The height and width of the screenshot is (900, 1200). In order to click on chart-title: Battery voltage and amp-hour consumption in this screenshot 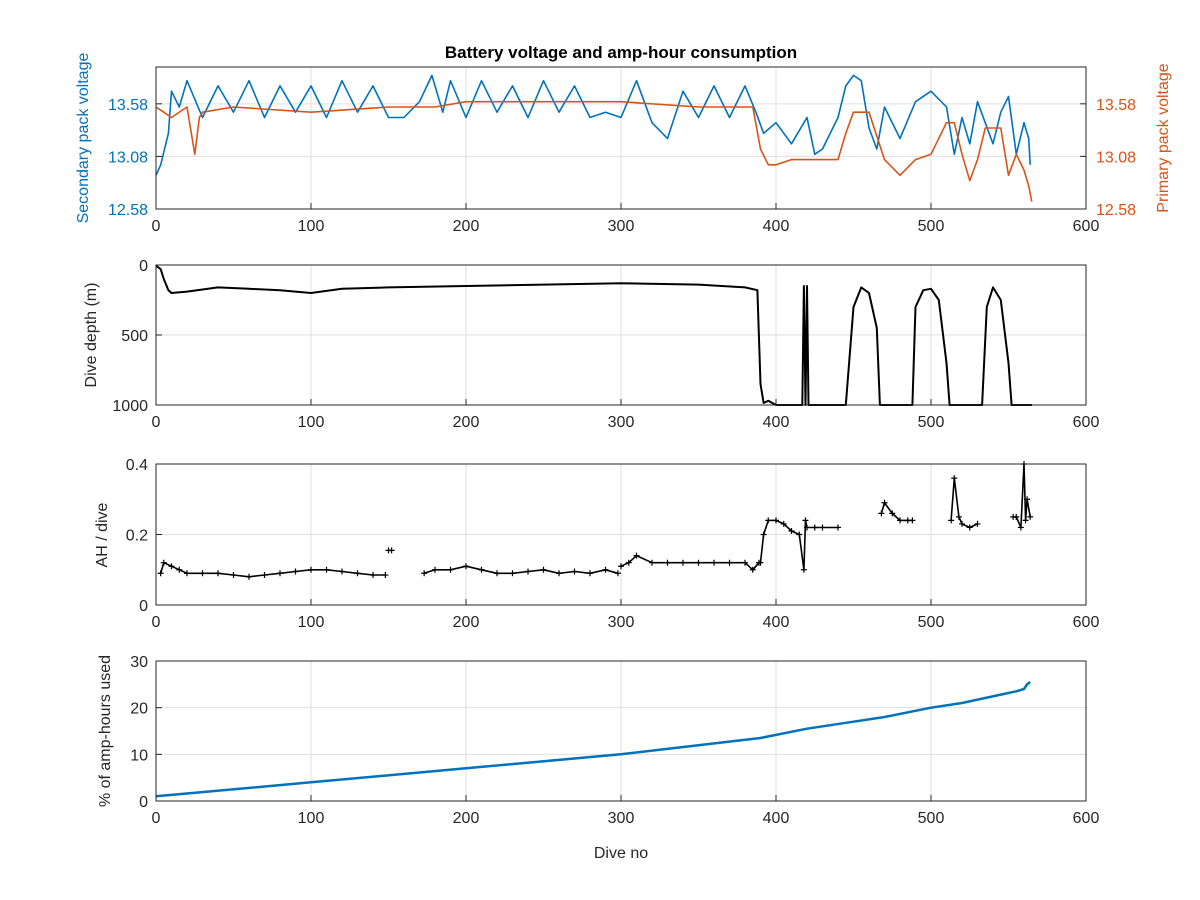, I will do `click(621, 52)`.